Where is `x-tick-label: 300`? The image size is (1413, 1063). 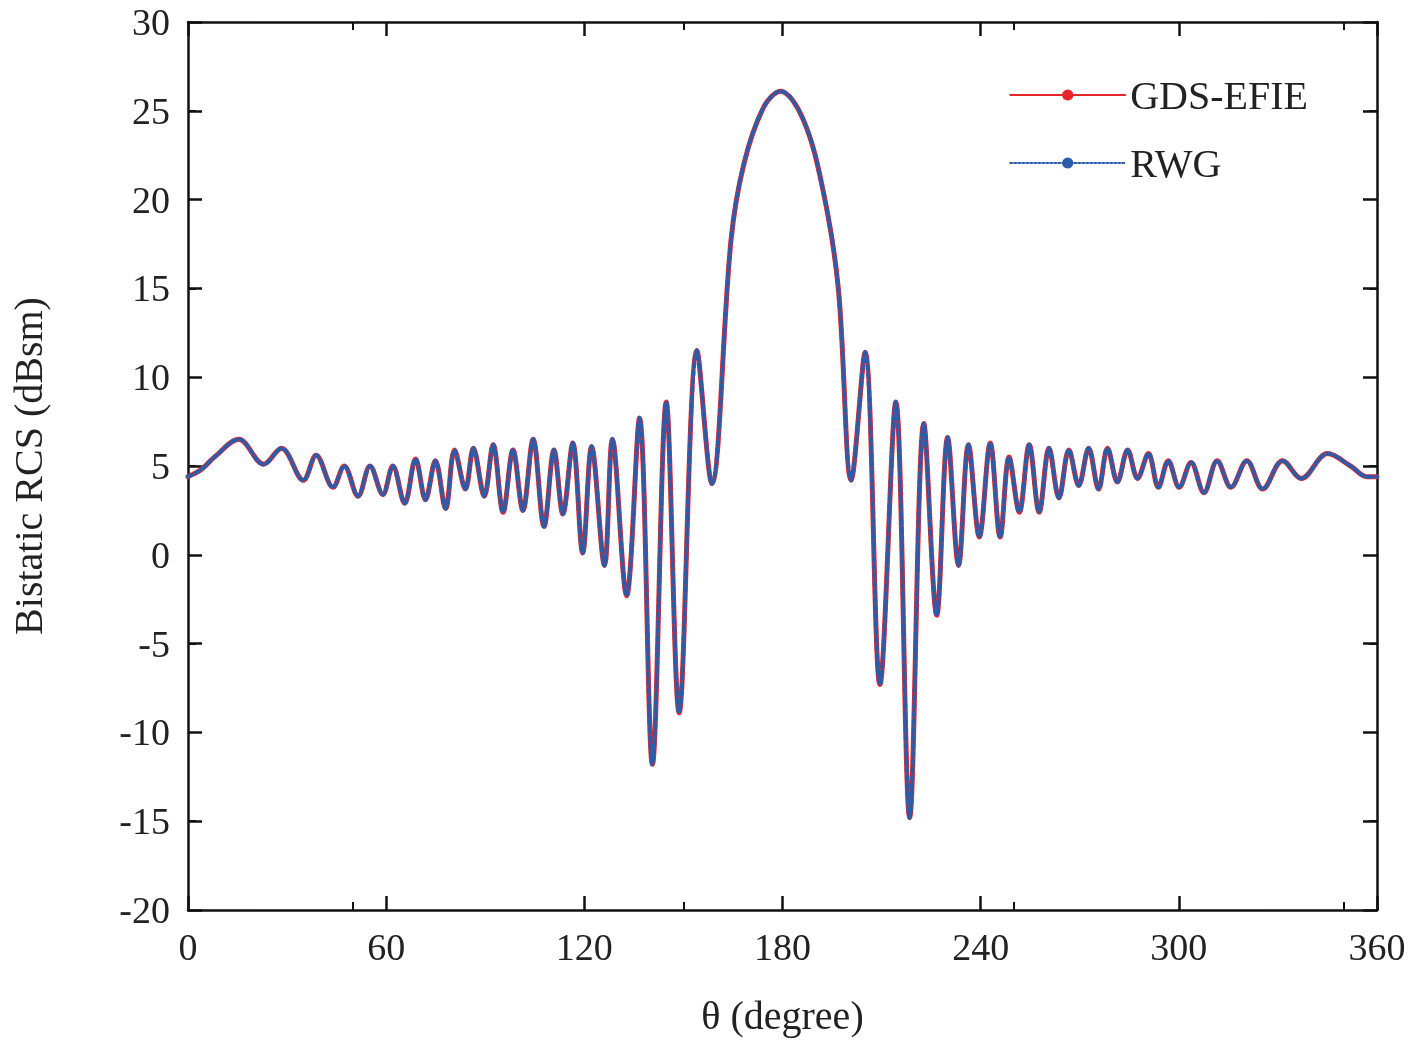
x-tick-label: 300 is located at coordinates (1179, 947).